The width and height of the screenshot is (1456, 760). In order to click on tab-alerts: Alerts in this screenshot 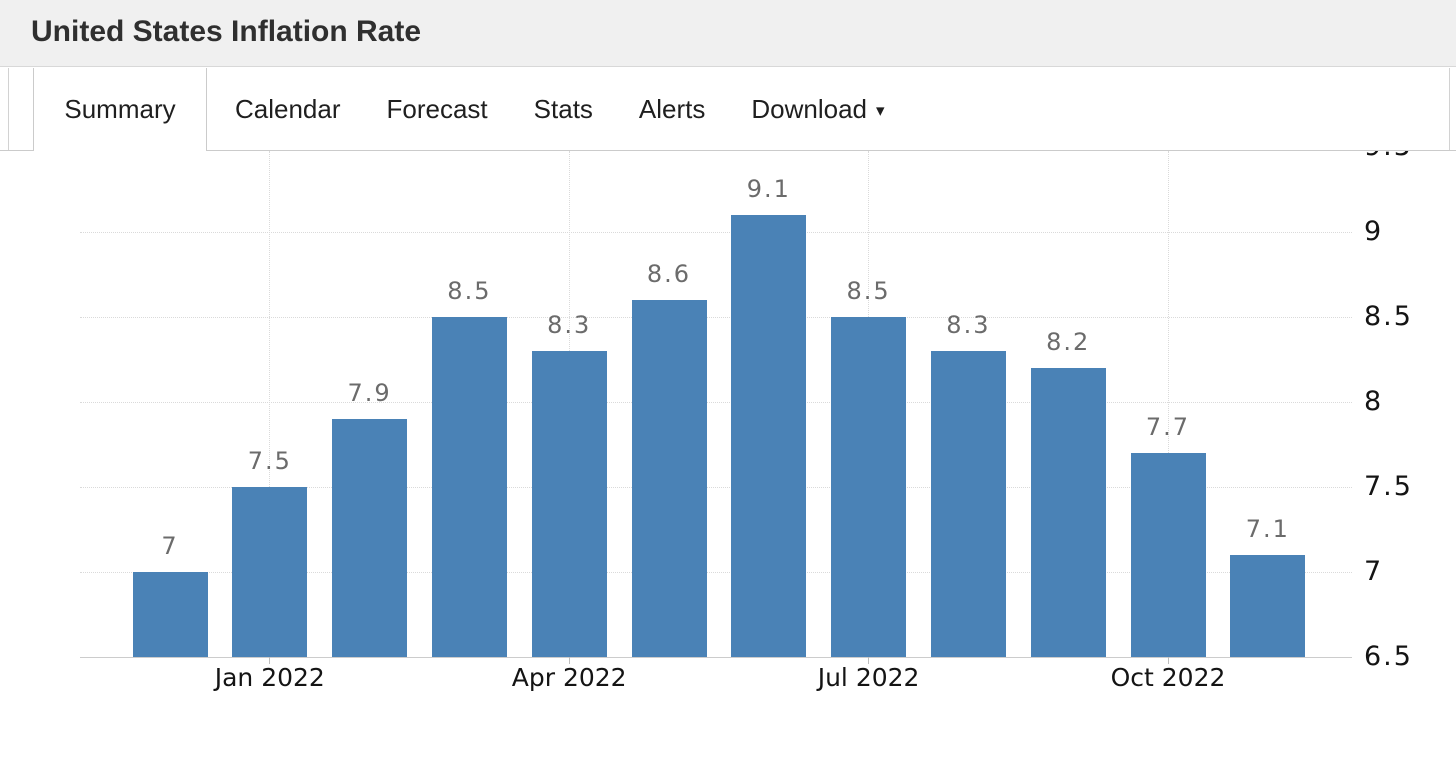, I will do `click(672, 109)`.